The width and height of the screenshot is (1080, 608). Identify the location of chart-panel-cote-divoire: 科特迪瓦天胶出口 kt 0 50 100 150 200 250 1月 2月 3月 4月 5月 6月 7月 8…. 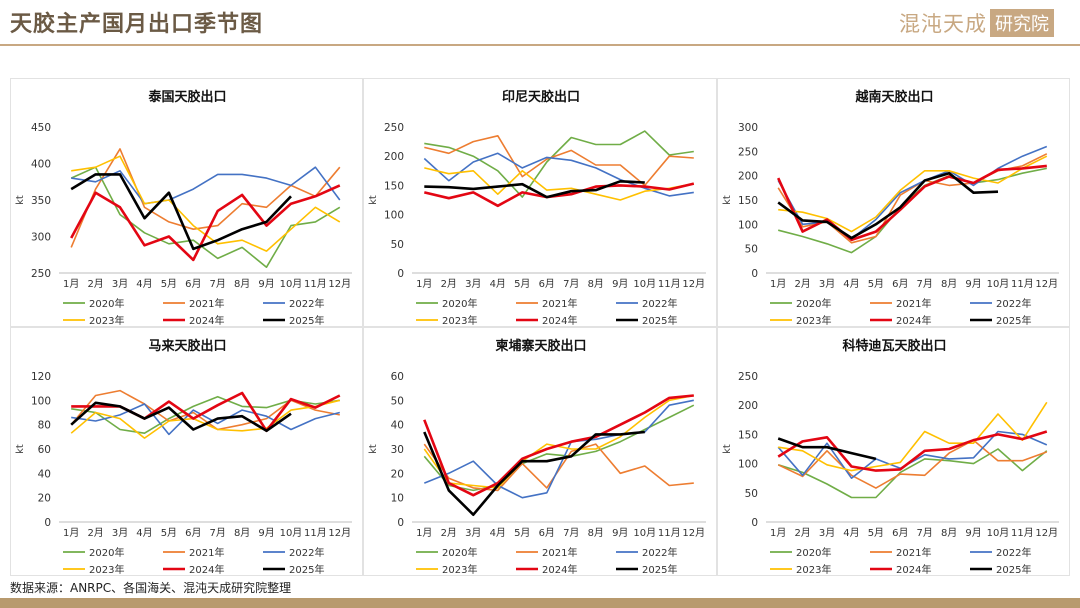
(893, 451).